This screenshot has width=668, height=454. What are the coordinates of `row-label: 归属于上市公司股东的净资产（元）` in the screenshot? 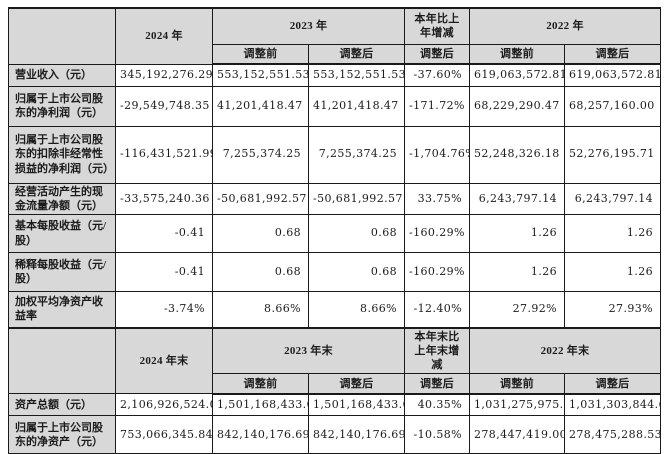 It's located at (62, 434).